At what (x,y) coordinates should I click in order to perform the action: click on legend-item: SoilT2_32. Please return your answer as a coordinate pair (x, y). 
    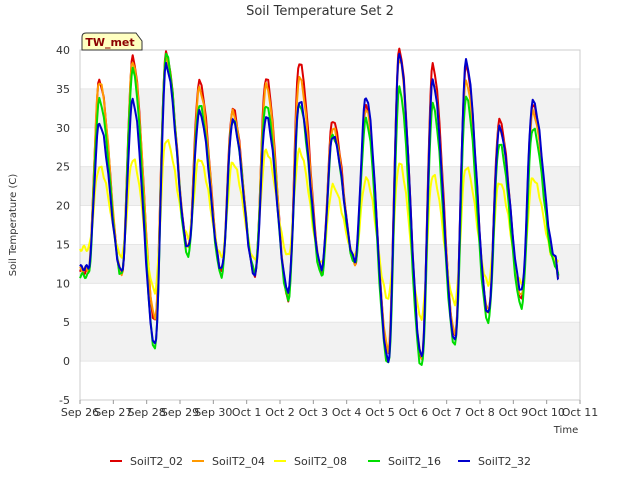
    Looking at the image, I should click on (494, 461).